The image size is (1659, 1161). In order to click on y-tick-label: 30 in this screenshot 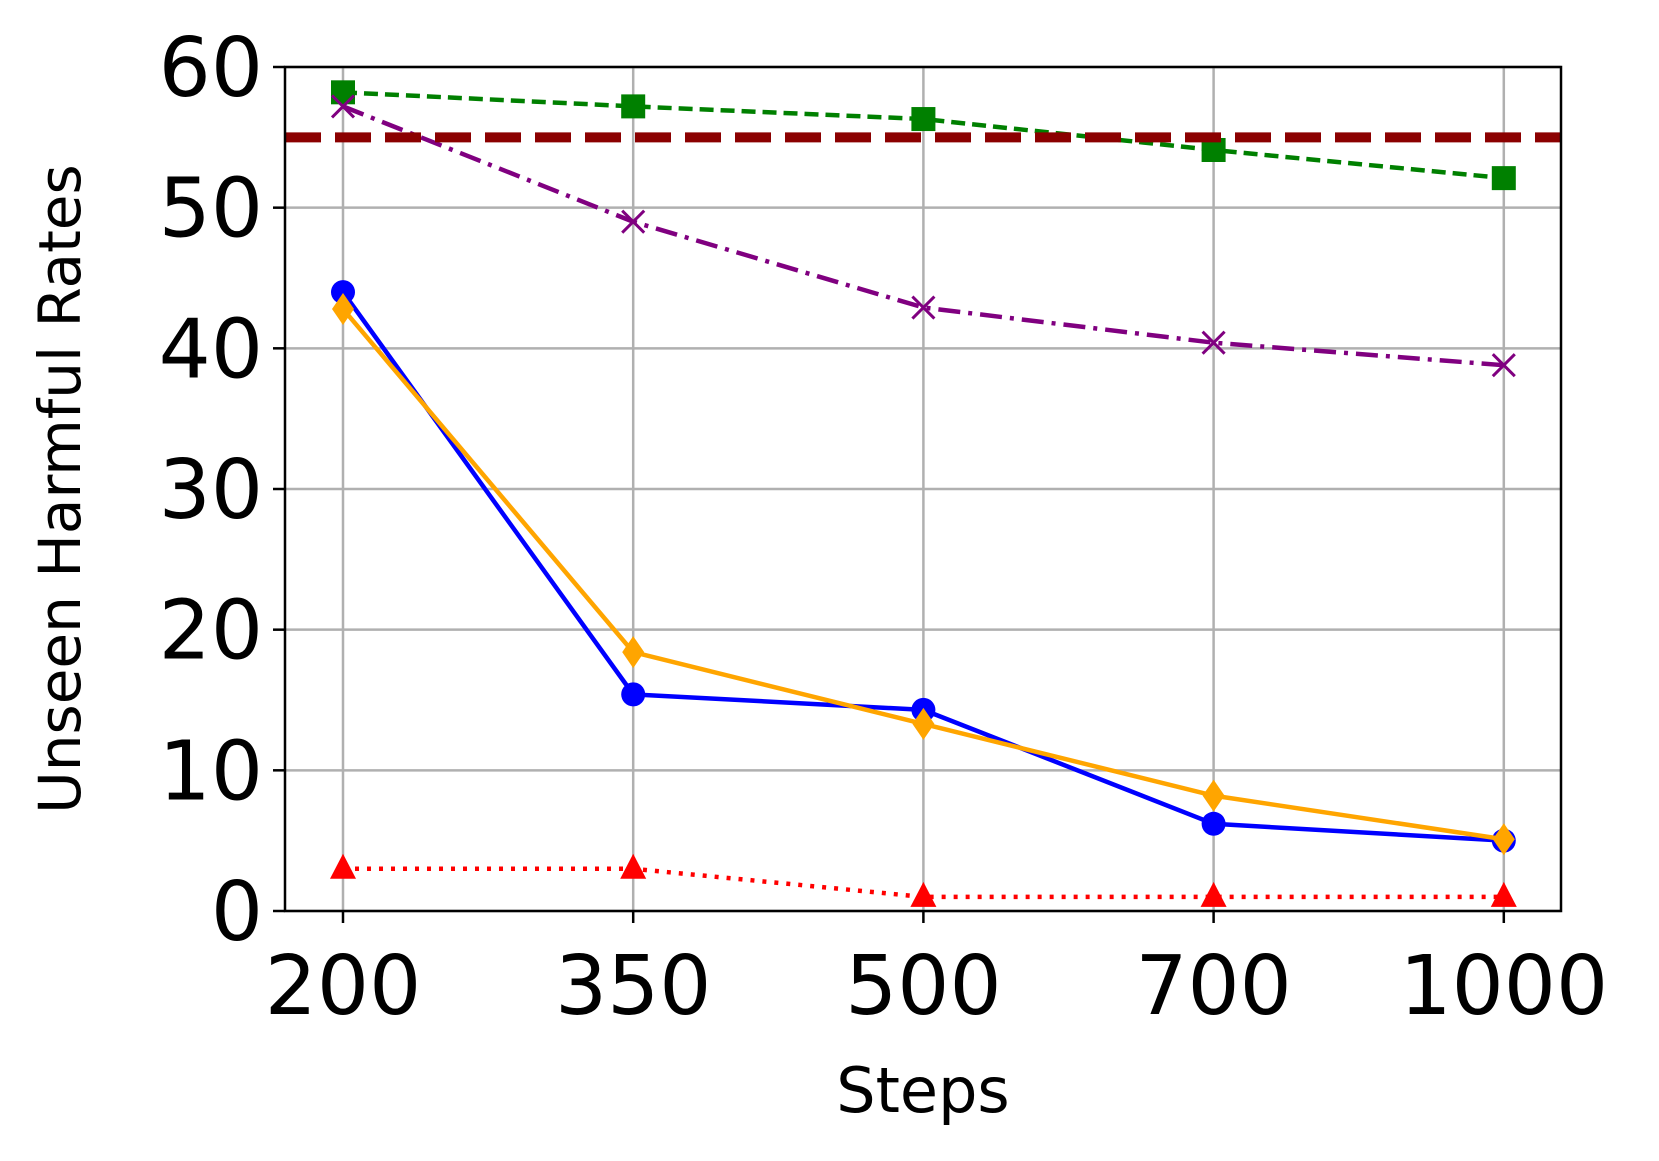, I will do `click(211, 490)`.